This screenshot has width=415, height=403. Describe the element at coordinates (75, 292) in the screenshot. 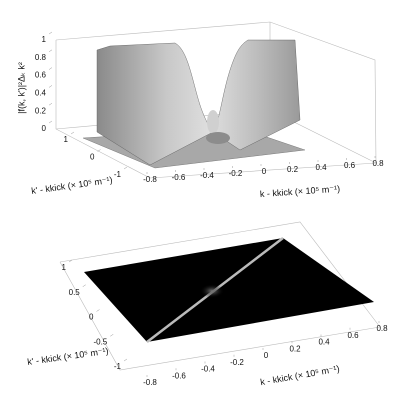

I see `tick-label: 0.5` at that location.